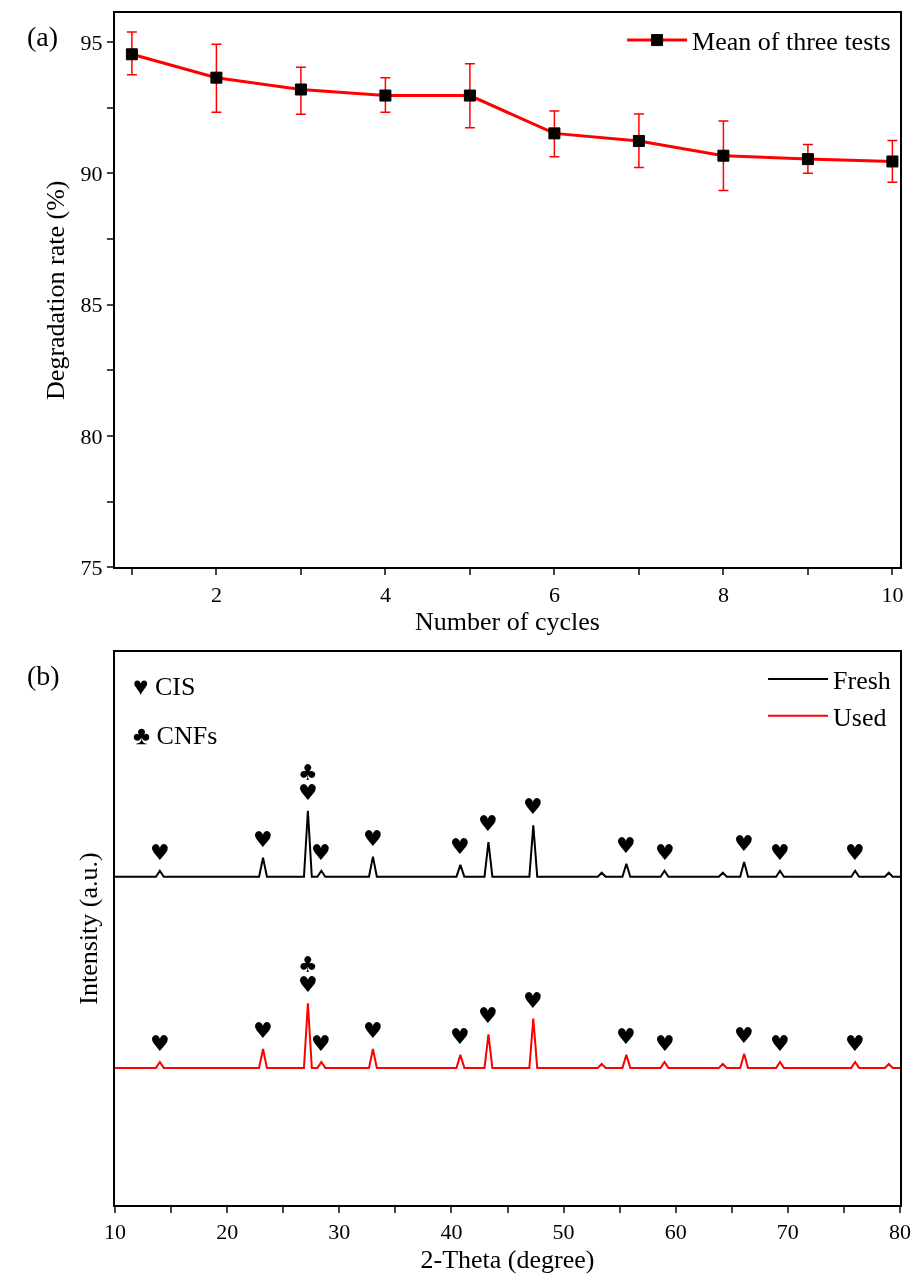  I want to click on legend-label: Used, so click(860, 717).